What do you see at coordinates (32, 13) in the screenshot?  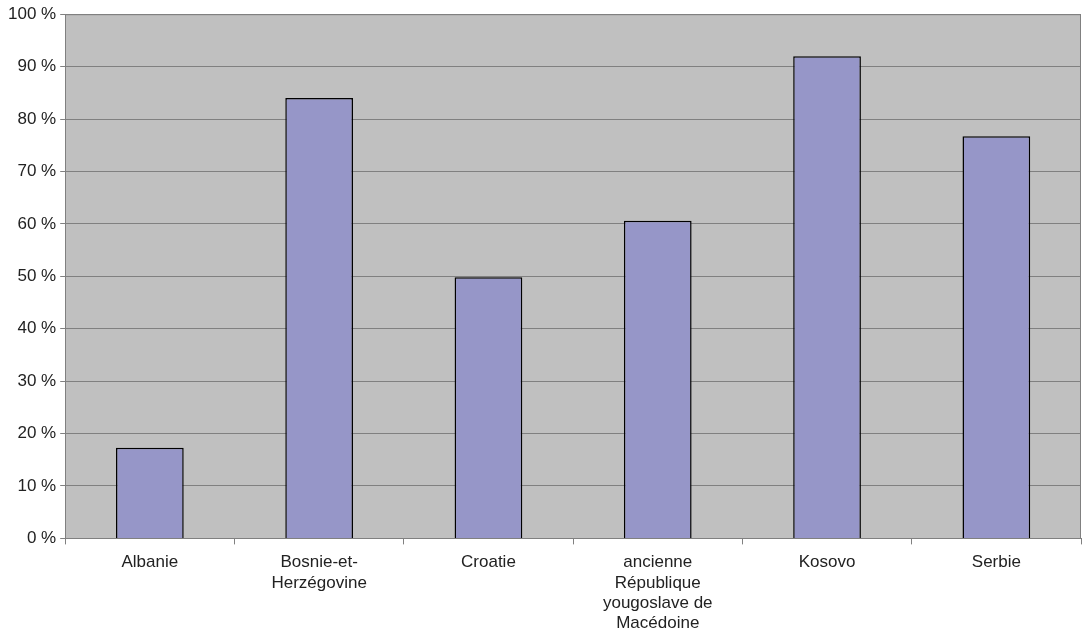 I see `y-tick-label: 100 %` at bounding box center [32, 13].